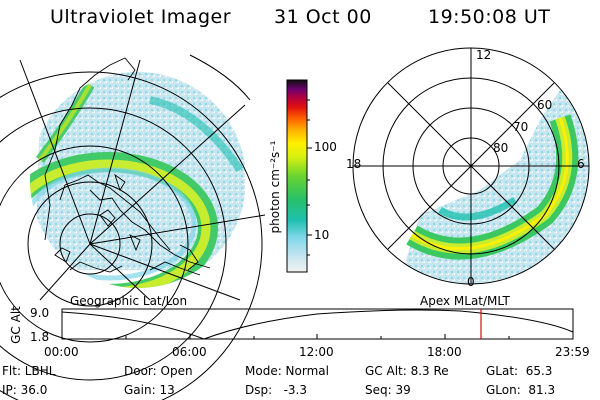 This screenshot has height=400, width=600. What do you see at coordinates (388, 390) in the screenshot?
I see `info-seq: Seq: 39` at bounding box center [388, 390].